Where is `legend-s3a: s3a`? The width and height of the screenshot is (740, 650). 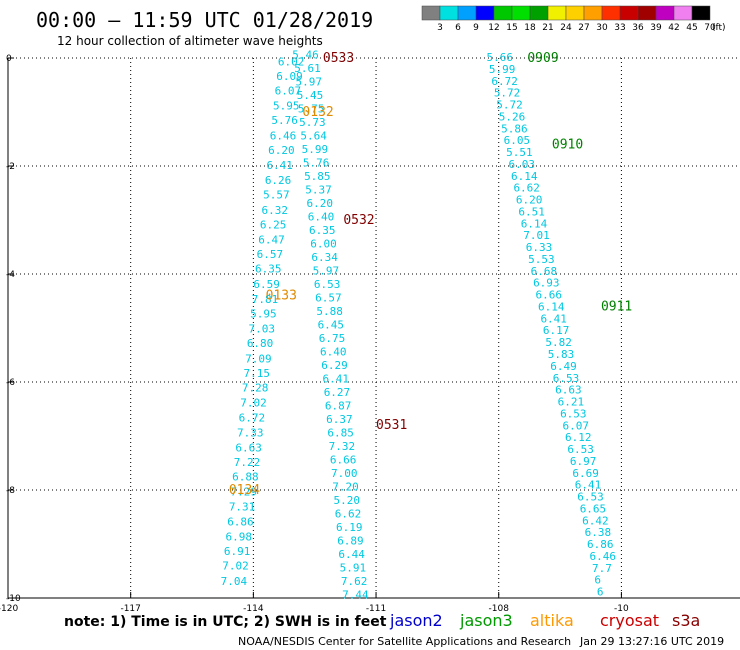
legend-s3a: s3a is located at coordinates (686, 620).